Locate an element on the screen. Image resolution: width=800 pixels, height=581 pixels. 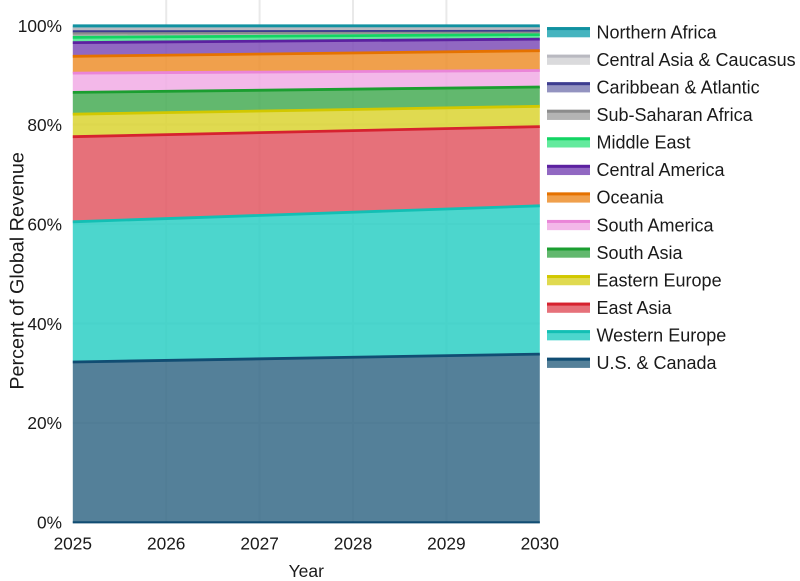
svg-text: Sub-Saharan Africa is located at coordinates (675, 115).